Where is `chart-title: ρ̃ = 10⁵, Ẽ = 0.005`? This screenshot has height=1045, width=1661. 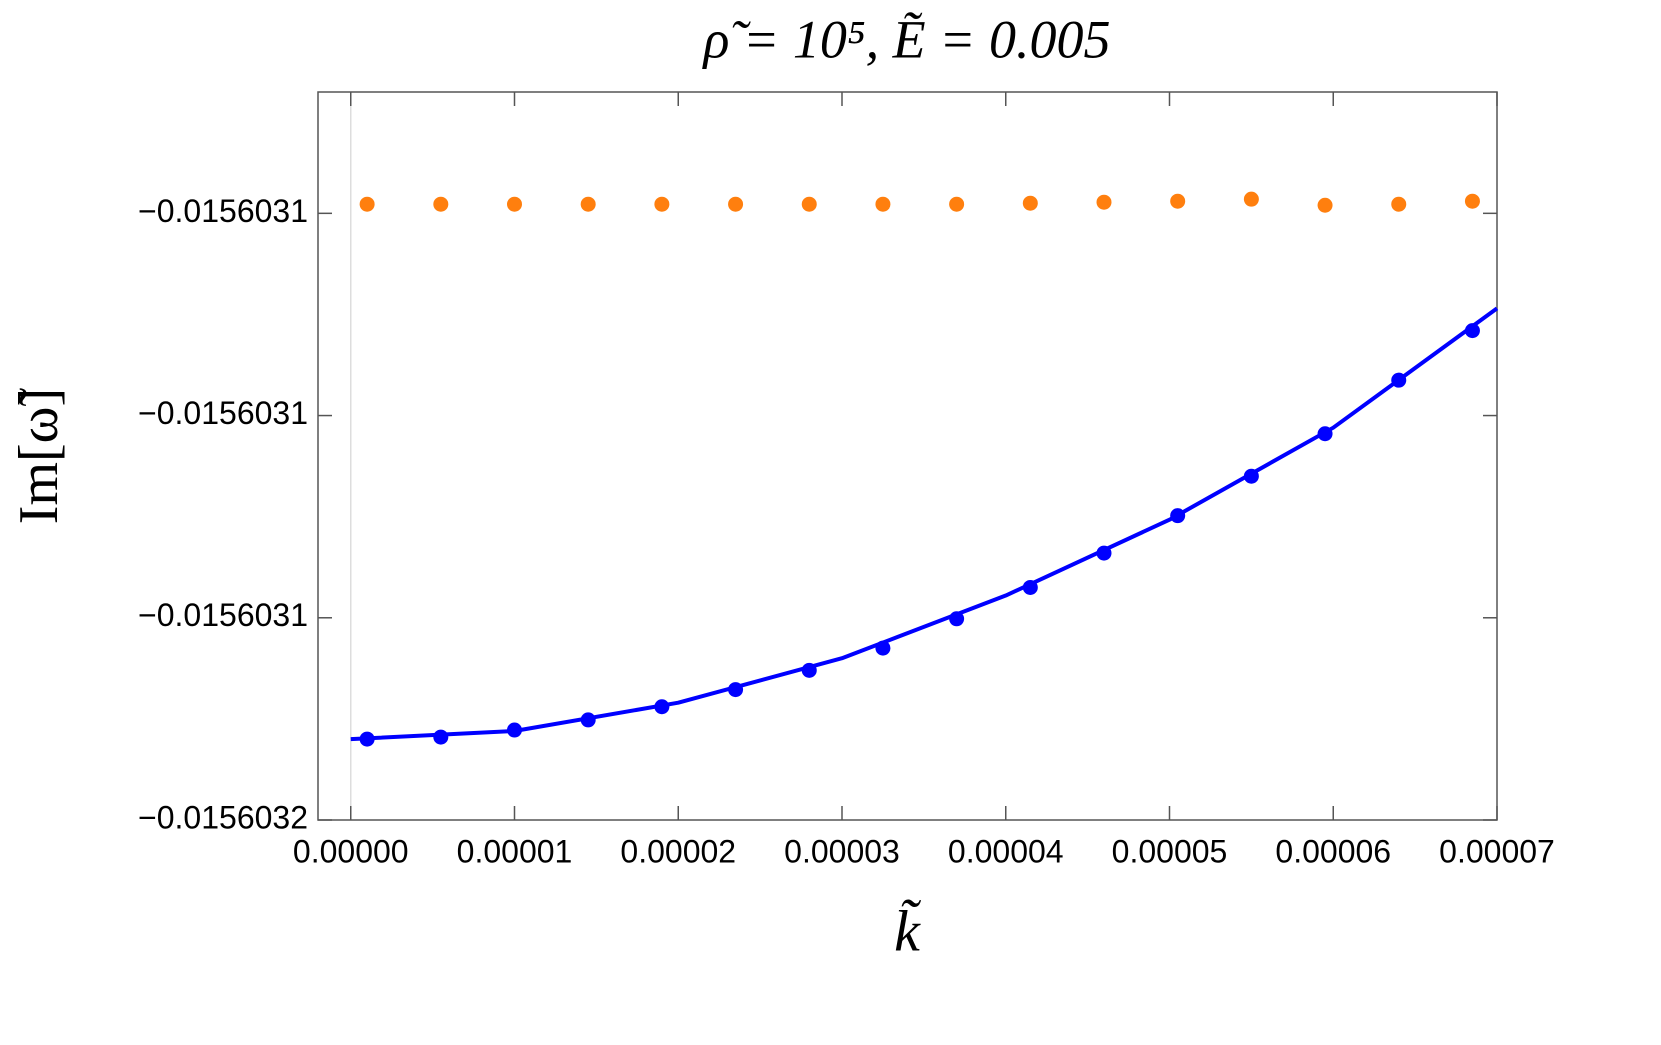 chart-title: ρ̃ = 10⁵, Ẽ = 0.005 is located at coordinates (905, 39).